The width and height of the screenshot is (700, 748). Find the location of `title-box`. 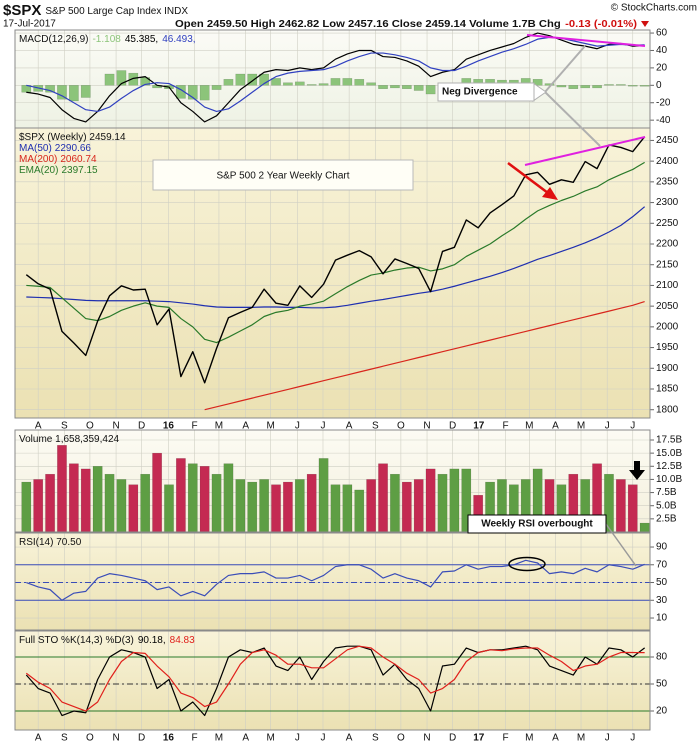

title-box is located at coordinates (283, 175).